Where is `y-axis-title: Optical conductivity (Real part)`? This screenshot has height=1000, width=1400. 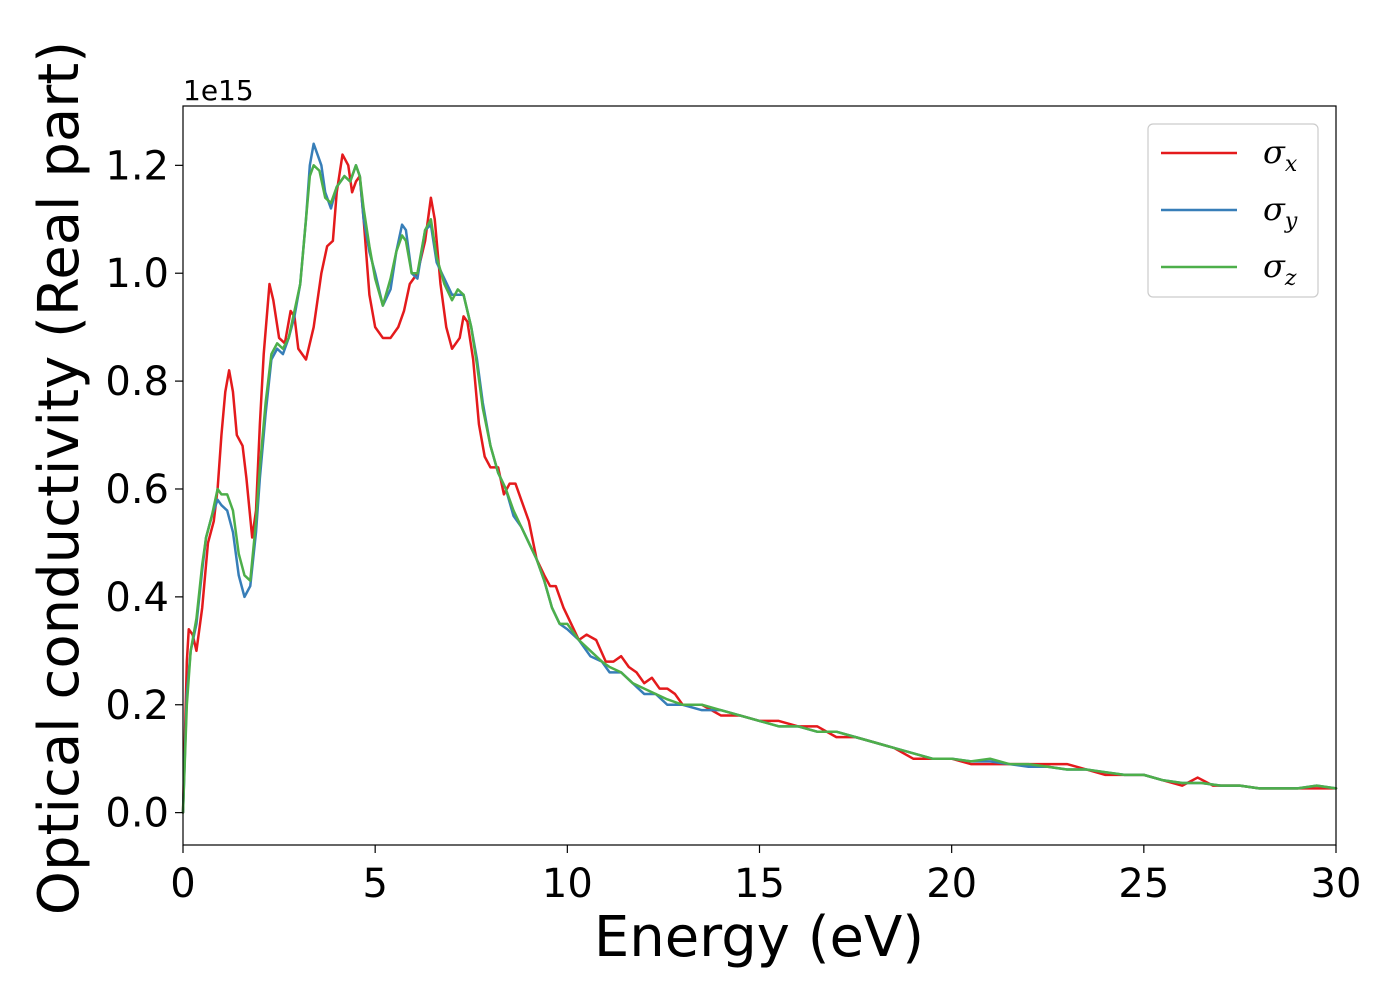
y-axis-title: Optical conductivity (Real part) is located at coordinates (59, 478).